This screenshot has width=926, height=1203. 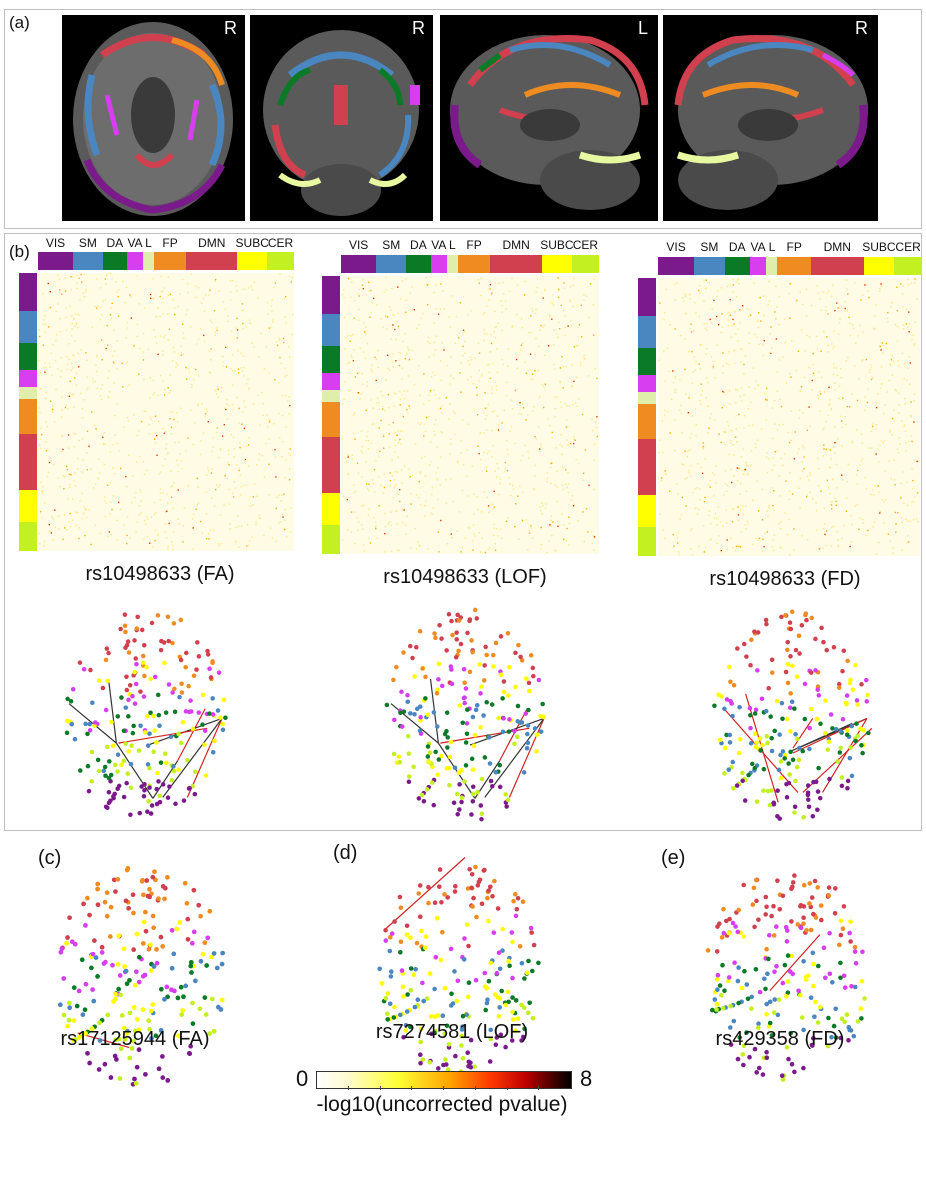 I want to click on brain-connectome-plot, so click(x=790, y=716).